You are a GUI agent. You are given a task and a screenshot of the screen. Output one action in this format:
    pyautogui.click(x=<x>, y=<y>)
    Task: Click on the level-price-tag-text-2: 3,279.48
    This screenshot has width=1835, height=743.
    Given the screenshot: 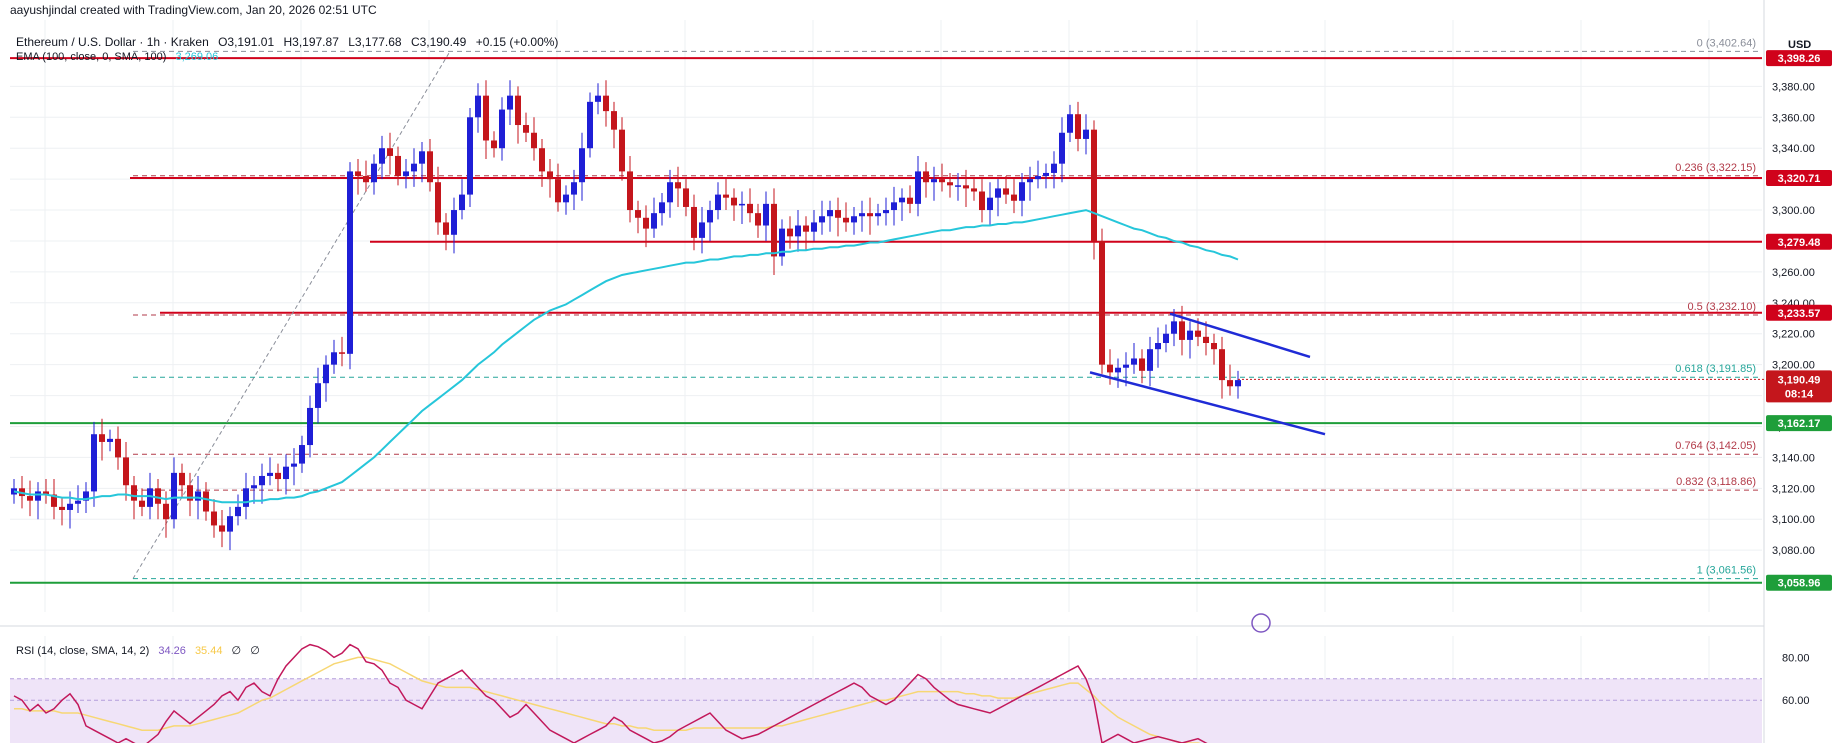 What is the action you would take?
    pyautogui.click(x=1799, y=243)
    